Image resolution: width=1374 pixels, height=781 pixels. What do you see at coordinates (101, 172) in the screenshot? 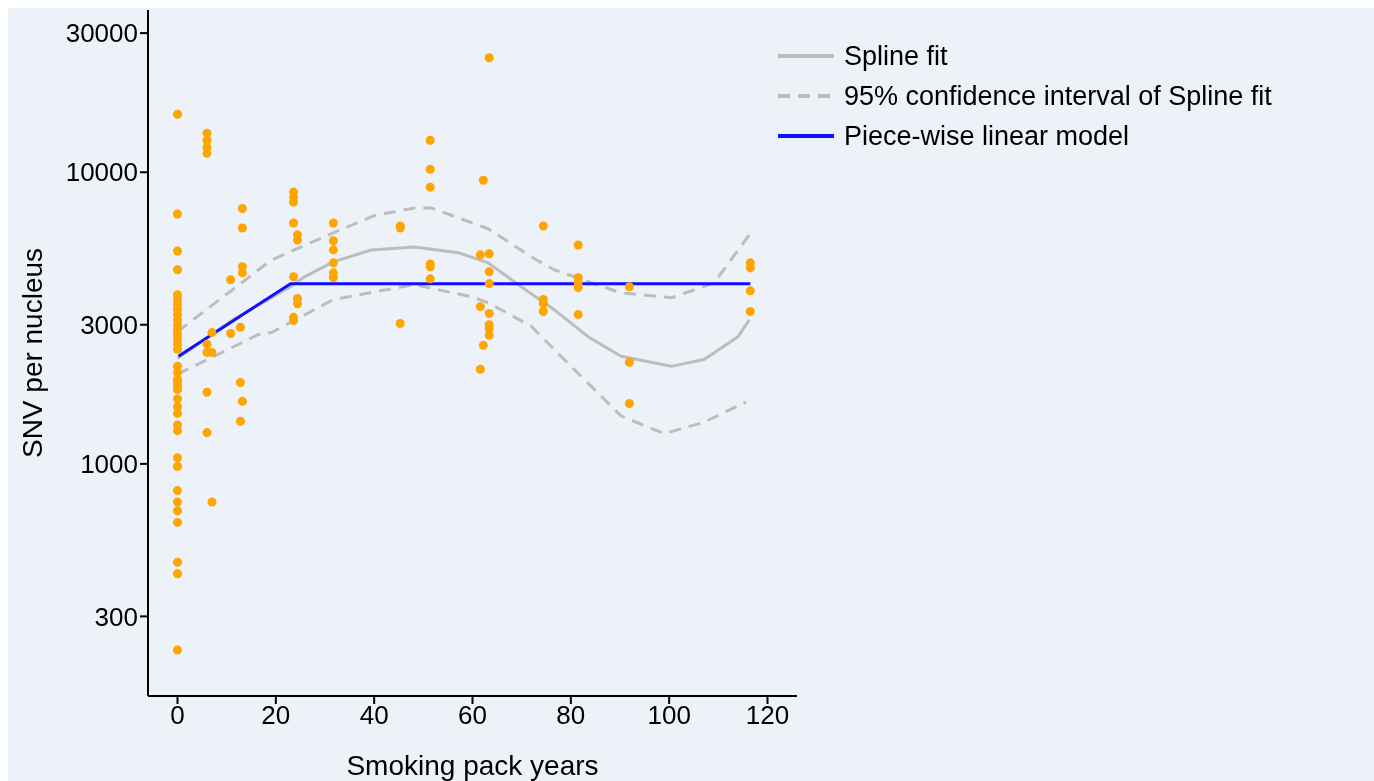
I see `y-tick-label: 10000` at bounding box center [101, 172].